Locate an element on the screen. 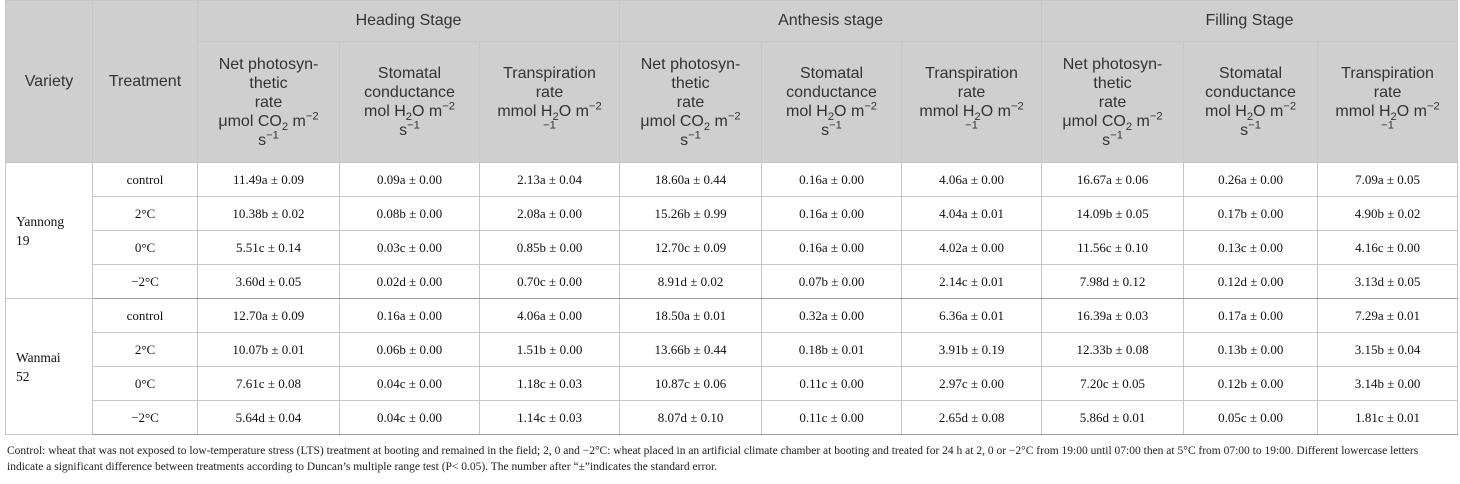 The height and width of the screenshot is (484, 1460). value-cell: 0.85b ± 0.00 is located at coordinates (549, 247).